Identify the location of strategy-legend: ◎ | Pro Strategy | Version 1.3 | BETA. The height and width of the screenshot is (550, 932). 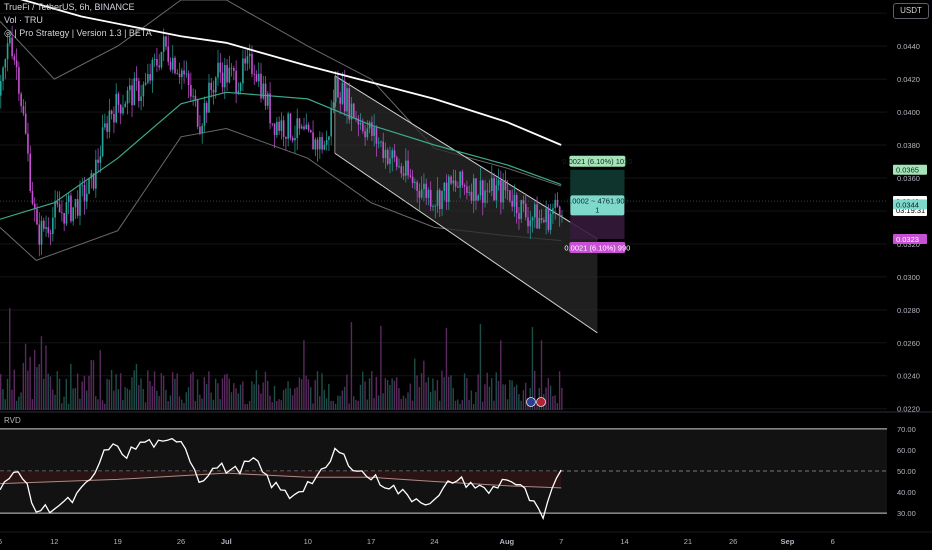
(78, 33).